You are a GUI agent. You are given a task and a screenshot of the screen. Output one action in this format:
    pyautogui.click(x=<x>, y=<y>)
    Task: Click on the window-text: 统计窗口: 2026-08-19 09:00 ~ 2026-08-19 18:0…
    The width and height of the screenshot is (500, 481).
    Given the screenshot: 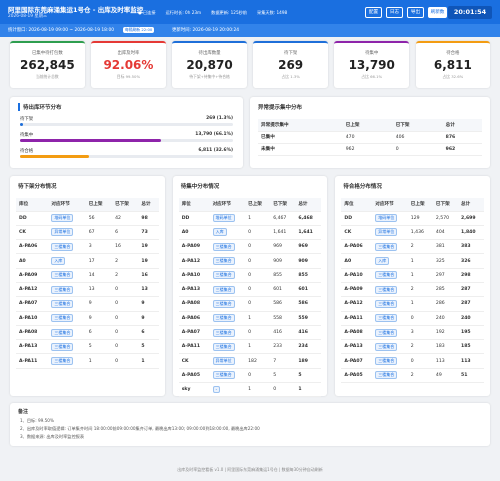 What is the action you would take?
    pyautogui.click(x=61, y=30)
    